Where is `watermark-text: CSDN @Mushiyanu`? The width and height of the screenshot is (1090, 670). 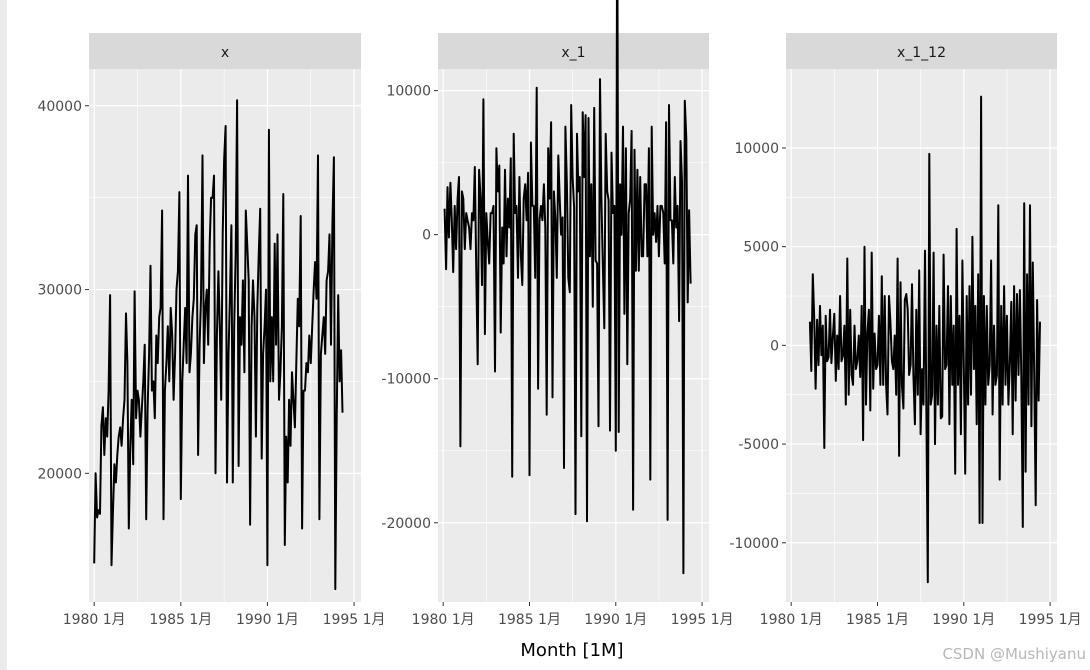 watermark-text: CSDN @Mushiyanu is located at coordinates (1014, 654).